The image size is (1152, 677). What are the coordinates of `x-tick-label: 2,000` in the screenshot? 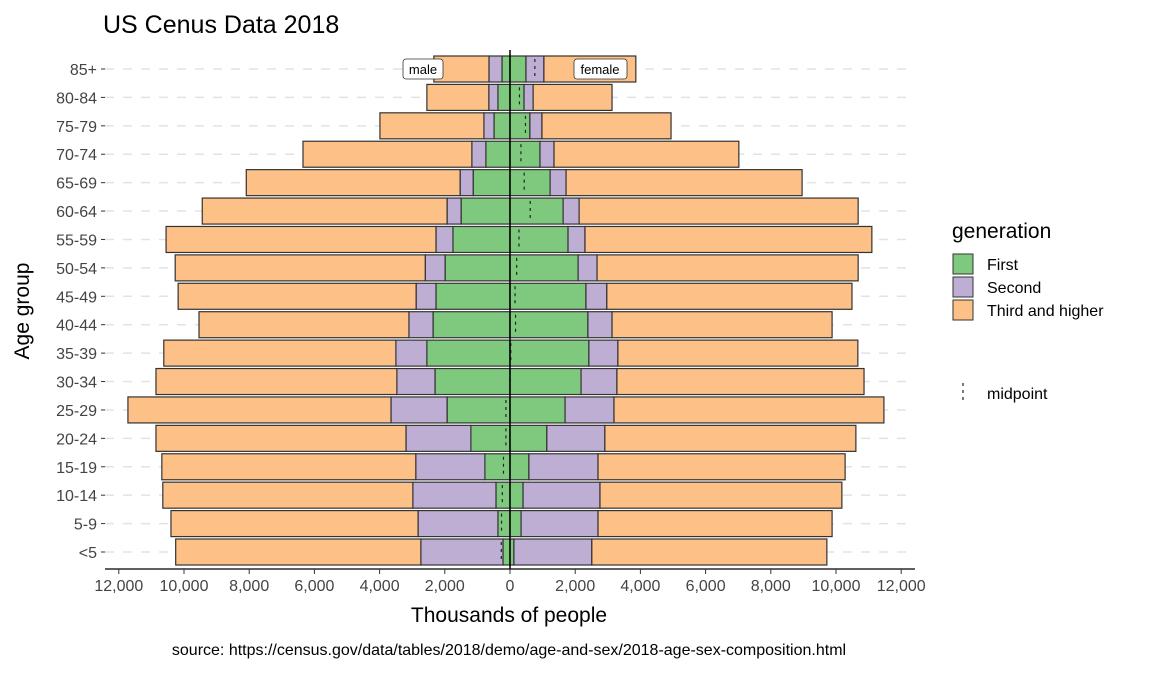 It's located at (575, 586).